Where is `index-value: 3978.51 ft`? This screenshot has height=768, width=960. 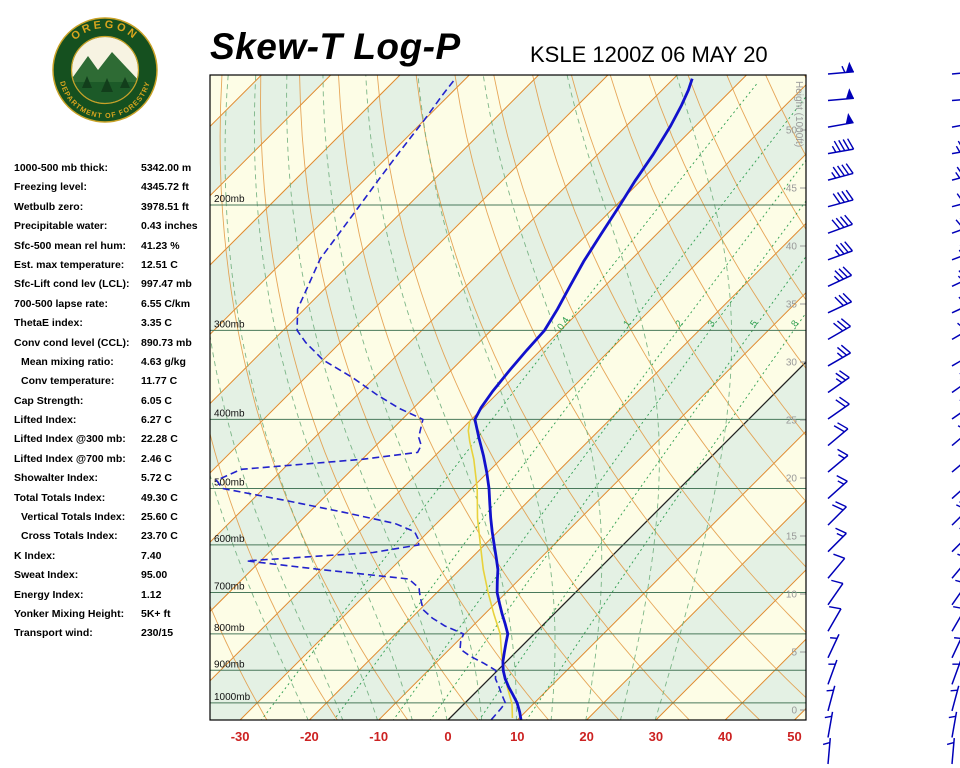 index-value: 3978.51 ft is located at coordinates (165, 206).